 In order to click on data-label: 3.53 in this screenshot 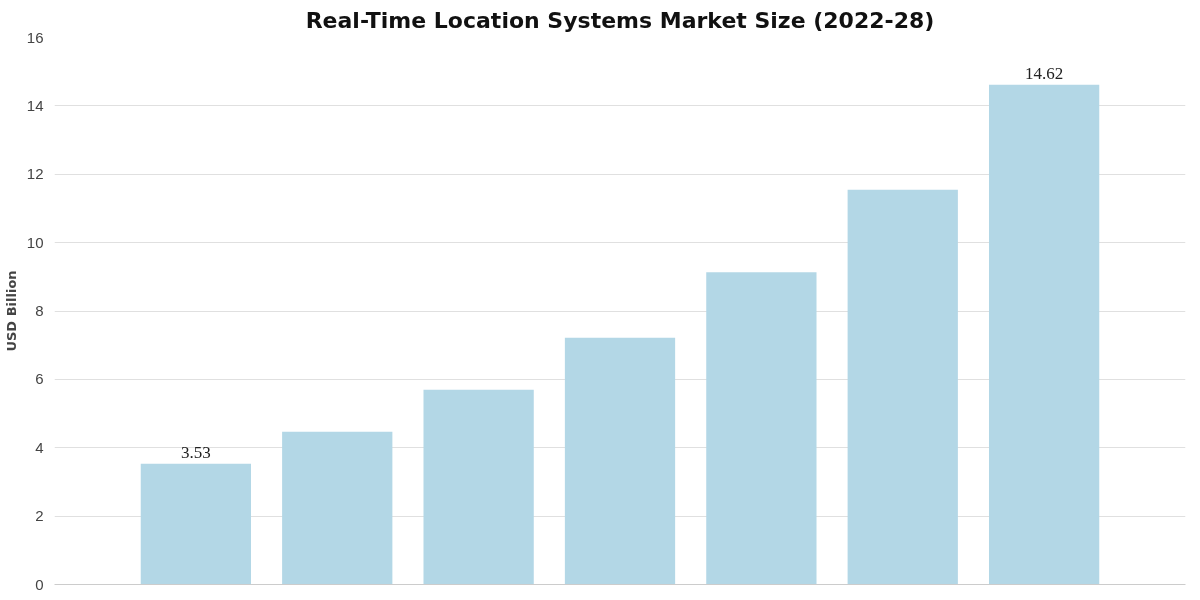, I will do `click(196, 452)`.